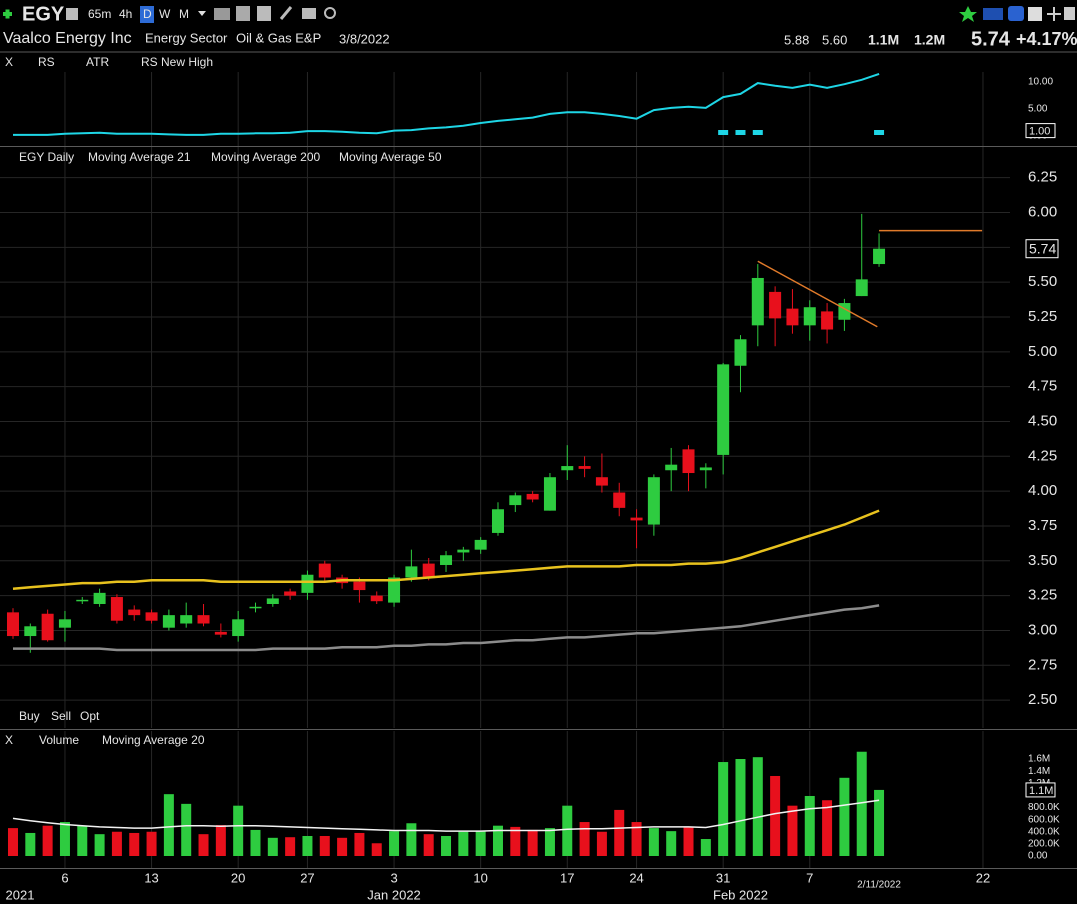 This screenshot has height=904, width=1077. What do you see at coordinates (61, 716) in the screenshot?
I see `sell-button: Sell` at bounding box center [61, 716].